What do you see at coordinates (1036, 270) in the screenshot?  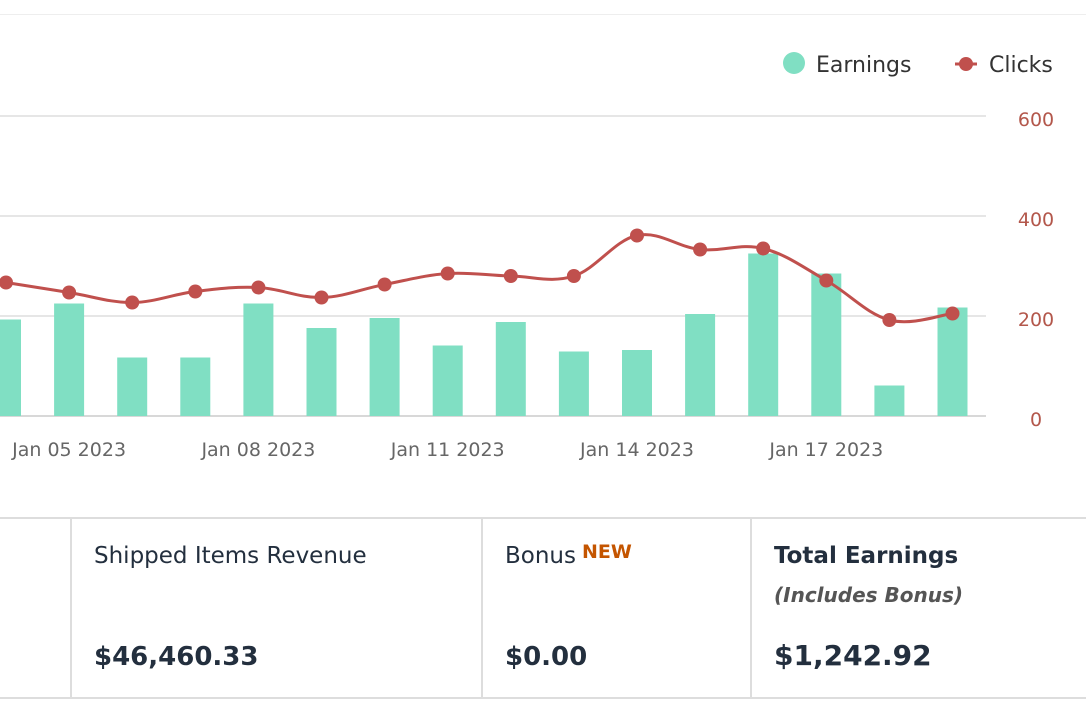 I see `y-axis-right: 0 200 400 600` at bounding box center [1036, 270].